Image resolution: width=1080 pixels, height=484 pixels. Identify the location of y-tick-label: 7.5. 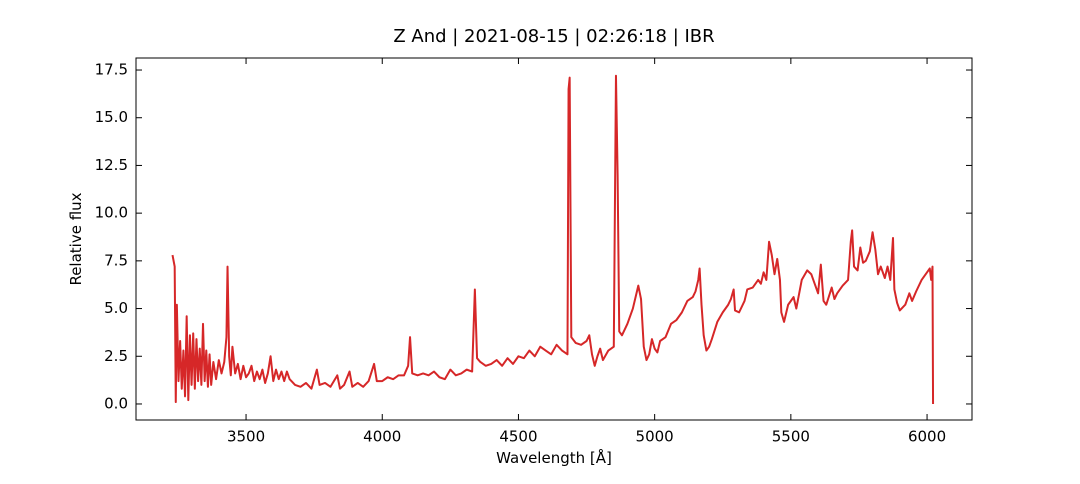
(116, 260).